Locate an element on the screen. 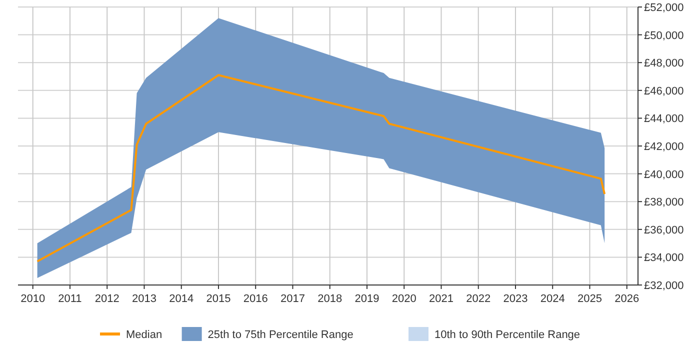 This screenshot has width=700, height=350. x-tick-label: 2011 is located at coordinates (70, 299).